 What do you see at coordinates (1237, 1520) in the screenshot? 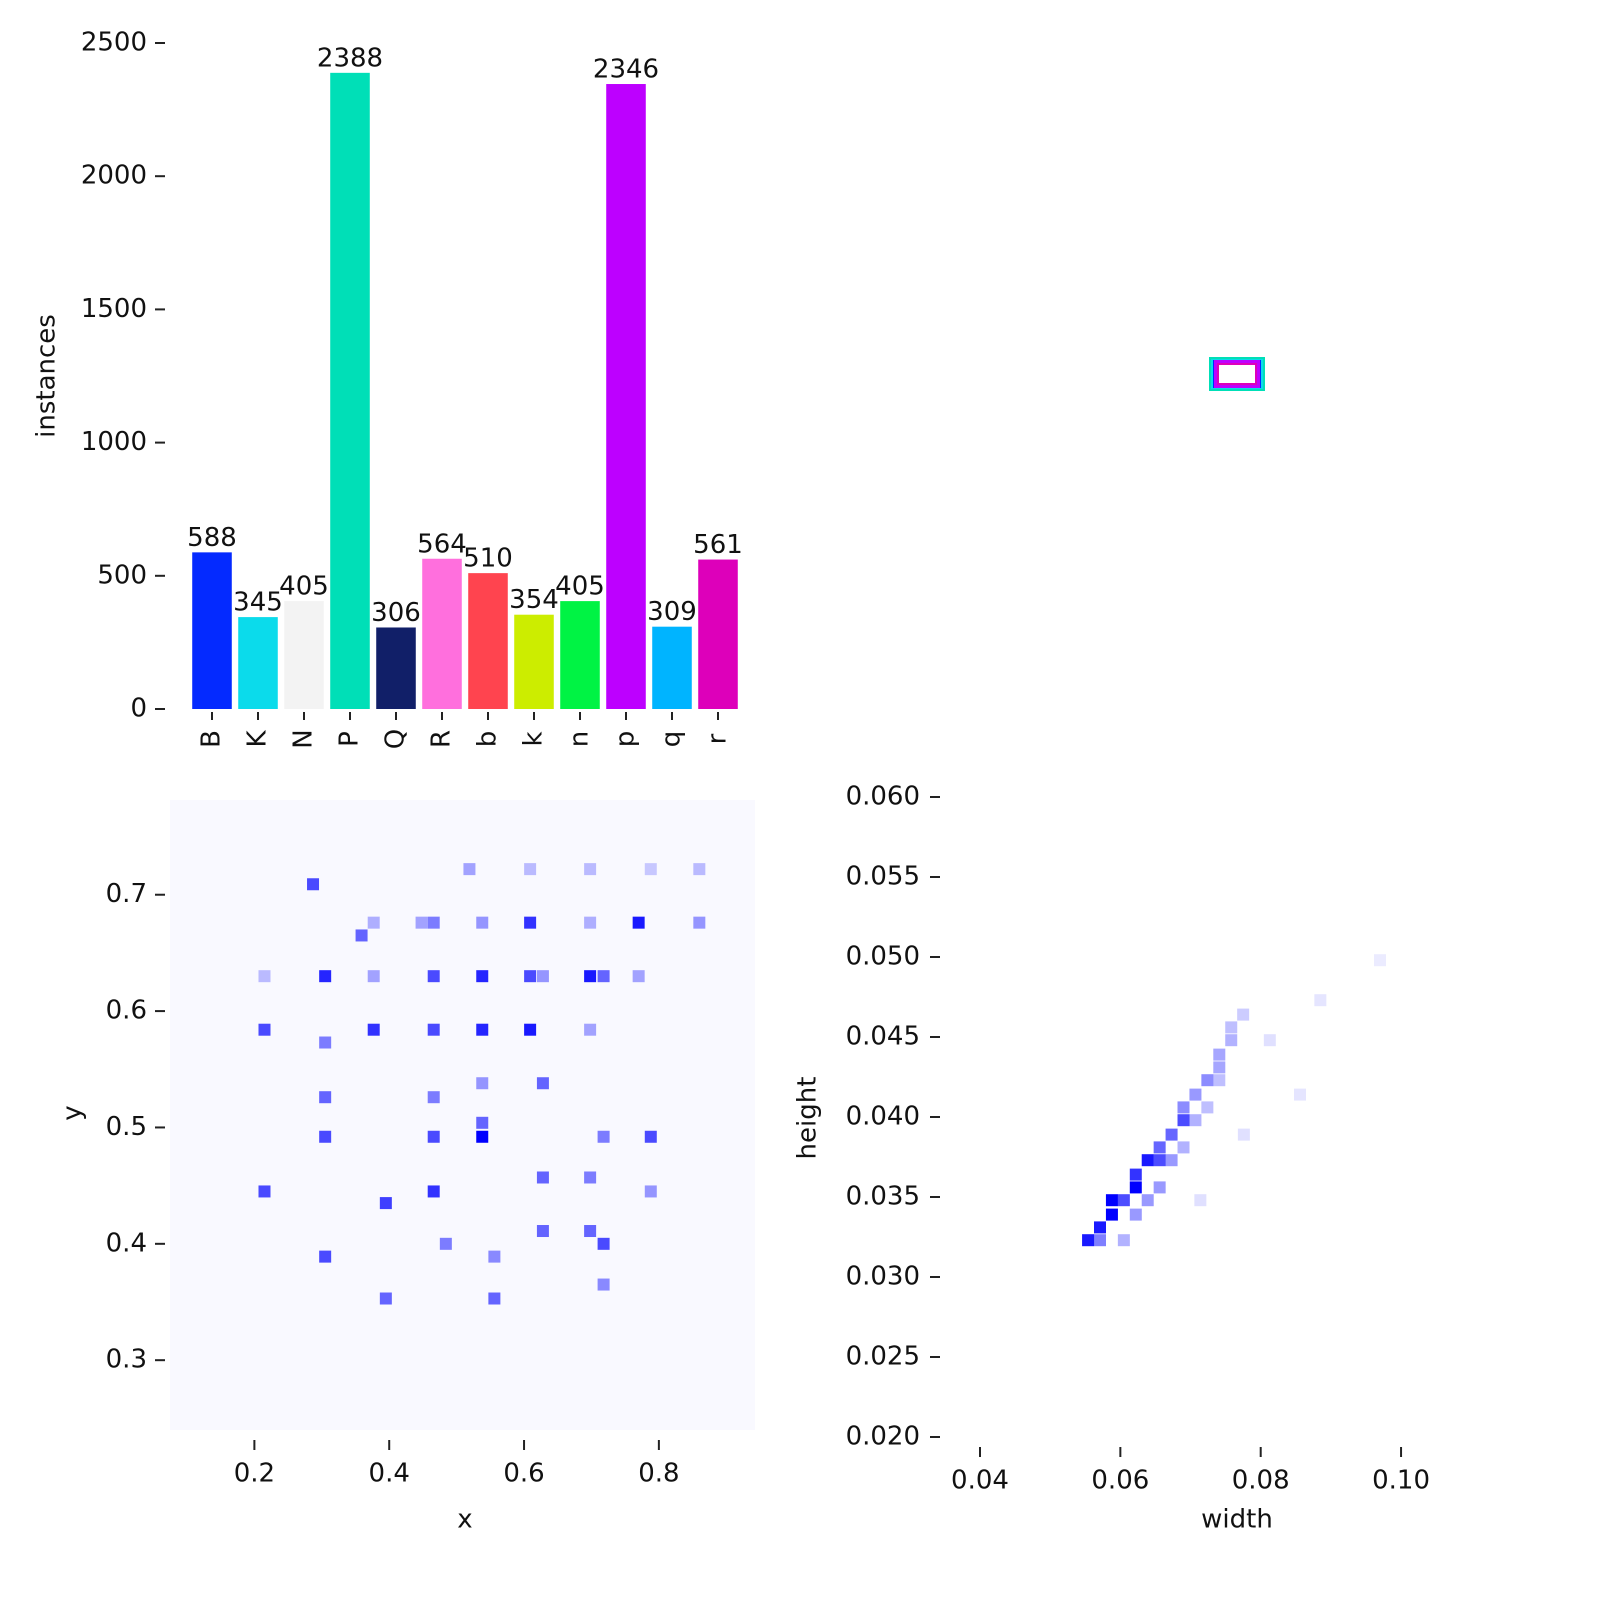
I see `x-axis-label: width` at bounding box center [1237, 1520].